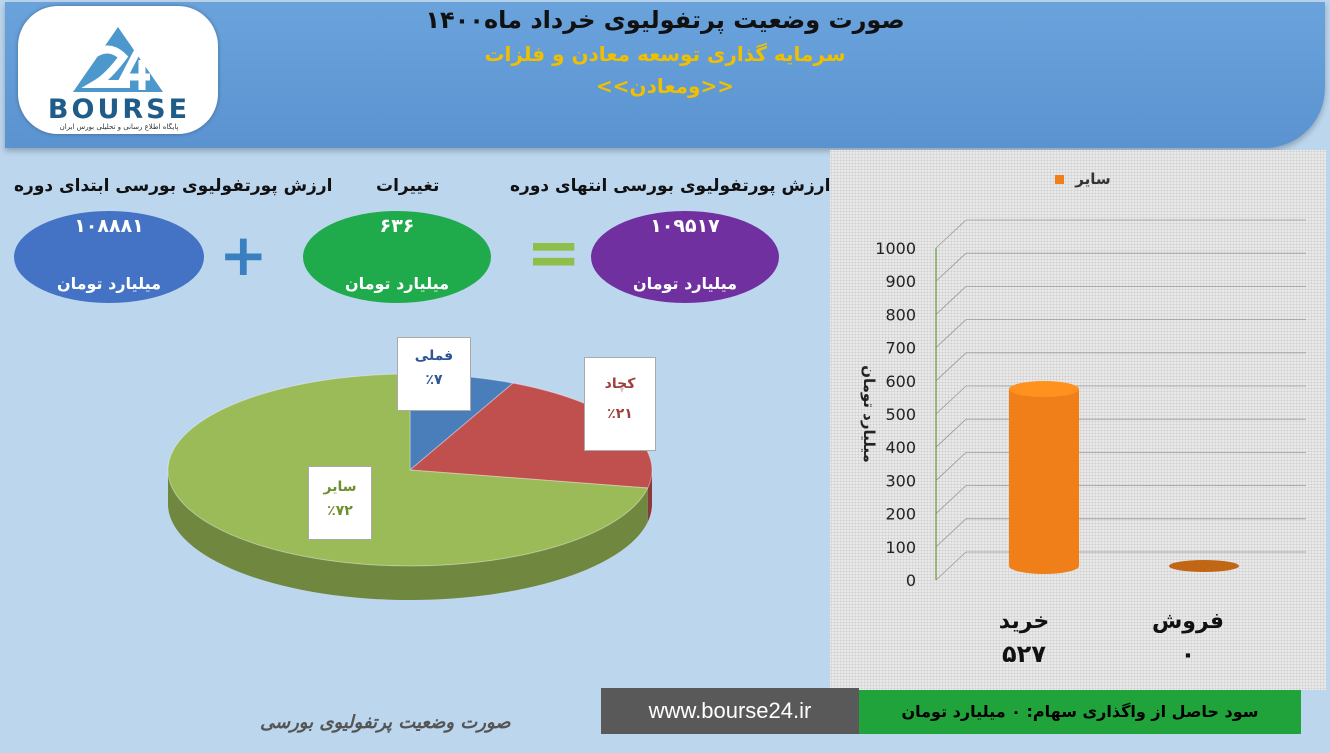  I want to click on start-value-ellipse: ۱۰۸۸۸۱ میلیارد تومان, so click(109, 257).